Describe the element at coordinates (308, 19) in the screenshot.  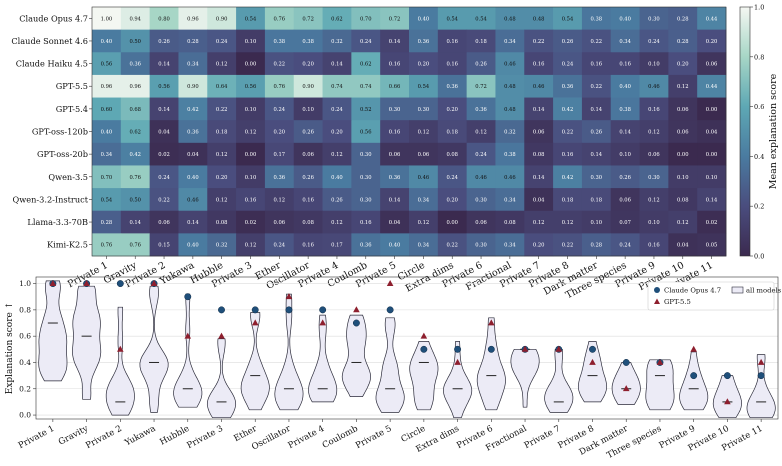
I see `heatmap-cell-label: 0.72` at that location.